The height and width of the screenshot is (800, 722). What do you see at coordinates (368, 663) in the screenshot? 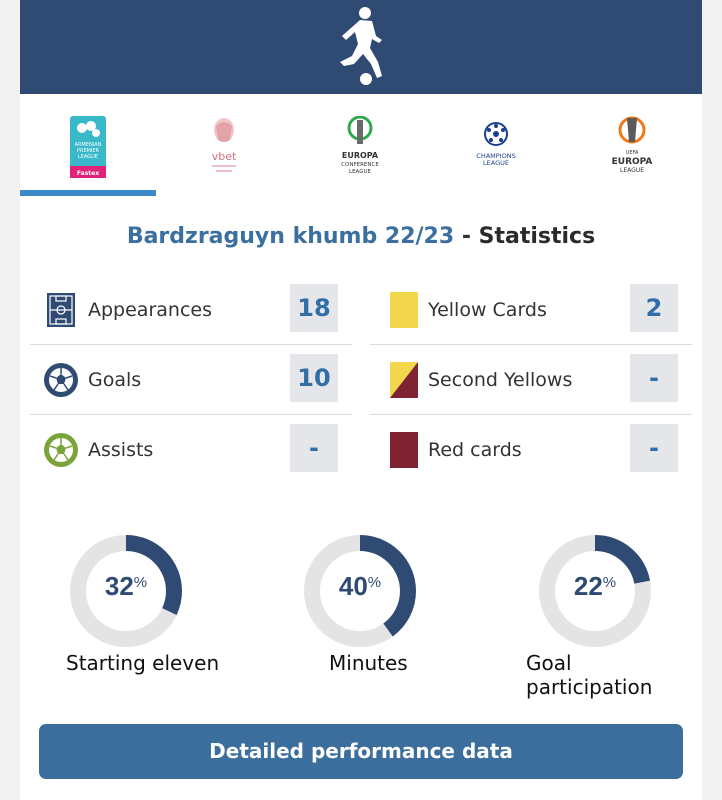
I see `ring-label: Minutes` at bounding box center [368, 663].